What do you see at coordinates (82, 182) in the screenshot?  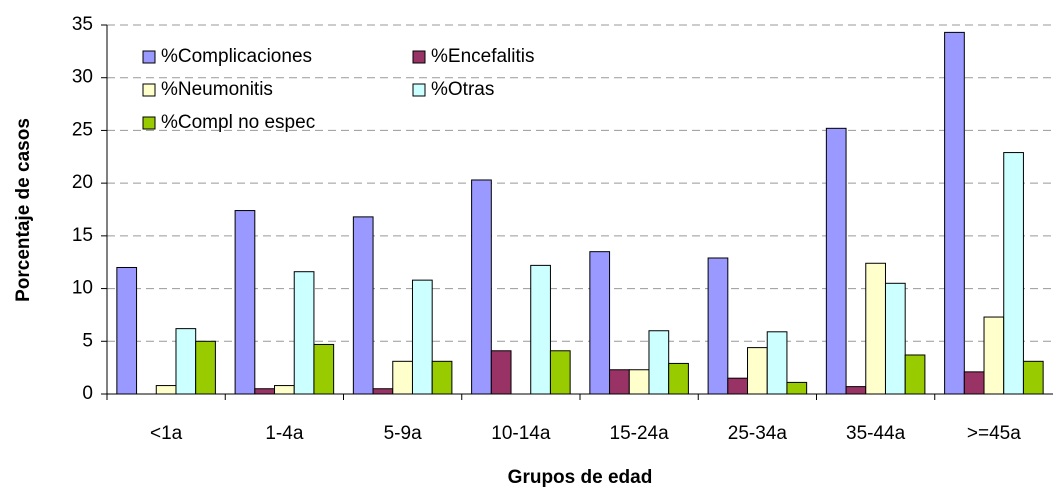 I see `y-tick-label: 20` at bounding box center [82, 182].